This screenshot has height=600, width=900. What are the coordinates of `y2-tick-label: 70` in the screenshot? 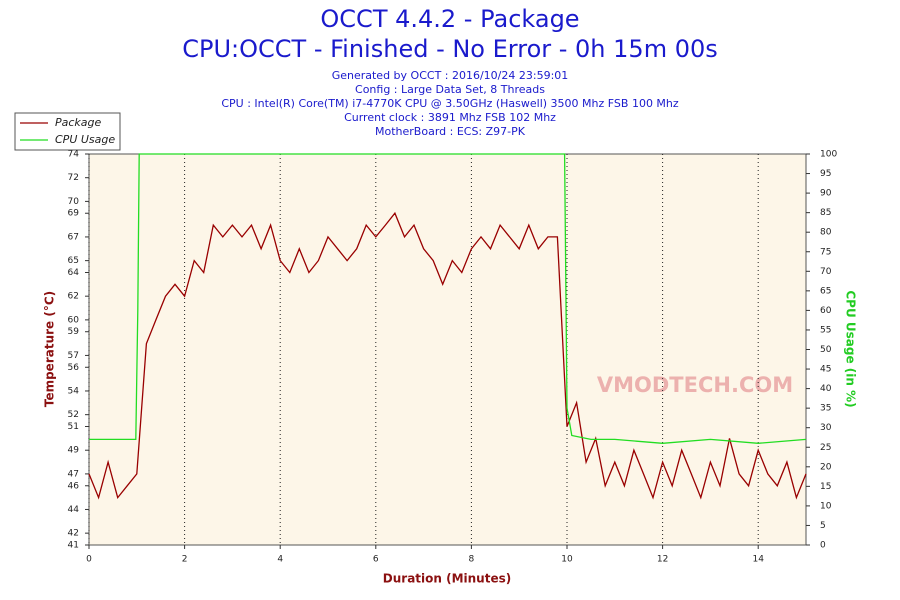 It's located at (826, 272).